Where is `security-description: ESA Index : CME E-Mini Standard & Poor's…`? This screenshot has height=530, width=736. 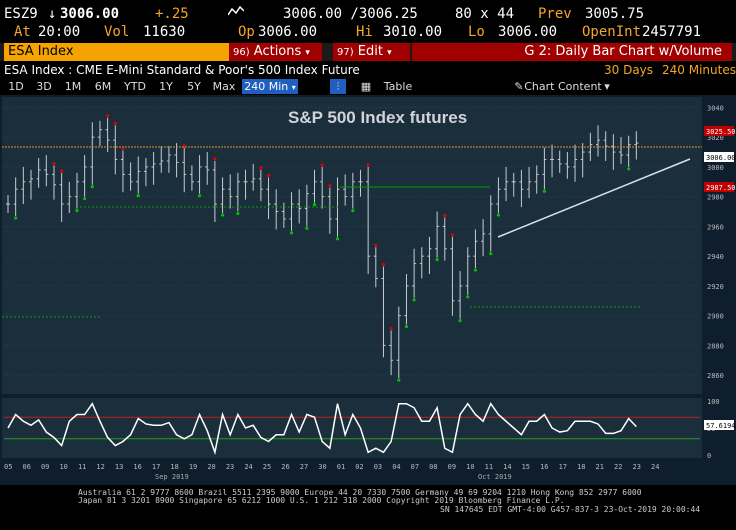
security-description: ESA Index : CME E-Mini Standard & Poor's… is located at coordinates (182, 70).